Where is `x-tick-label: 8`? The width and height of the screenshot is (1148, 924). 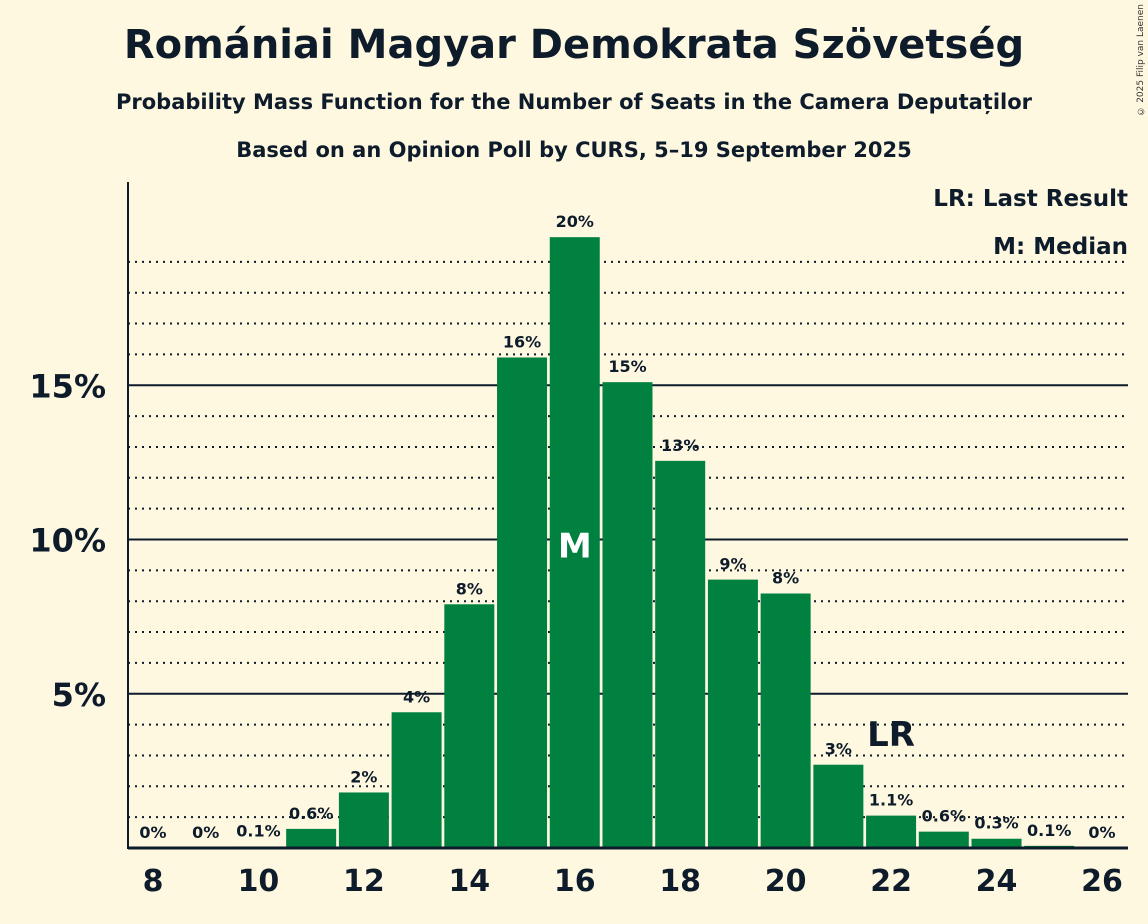 x-tick-label: 8 is located at coordinates (153, 881).